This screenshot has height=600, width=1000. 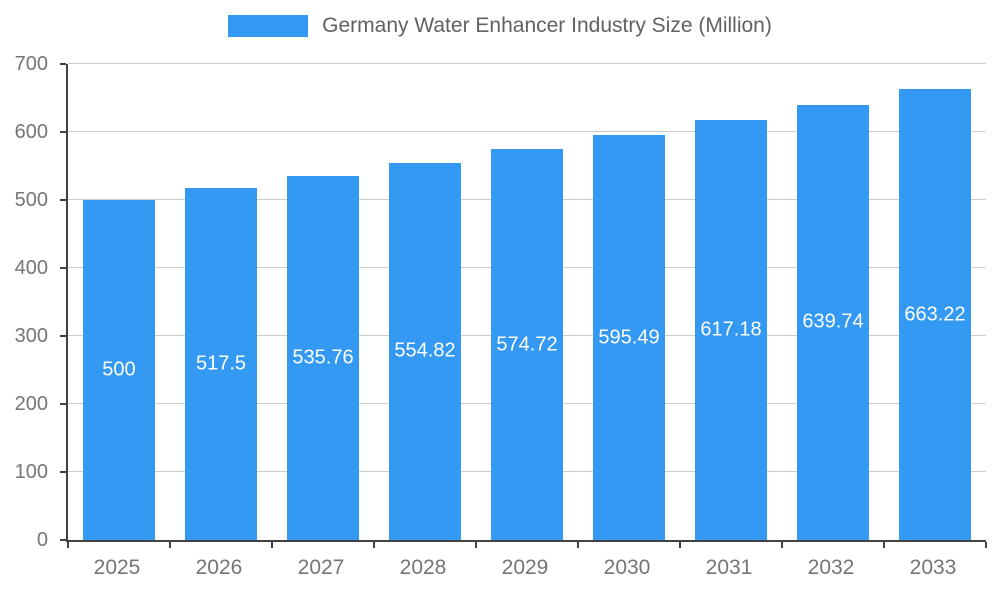 I want to click on y-axis-tick-label: 600, so click(x=31, y=132).